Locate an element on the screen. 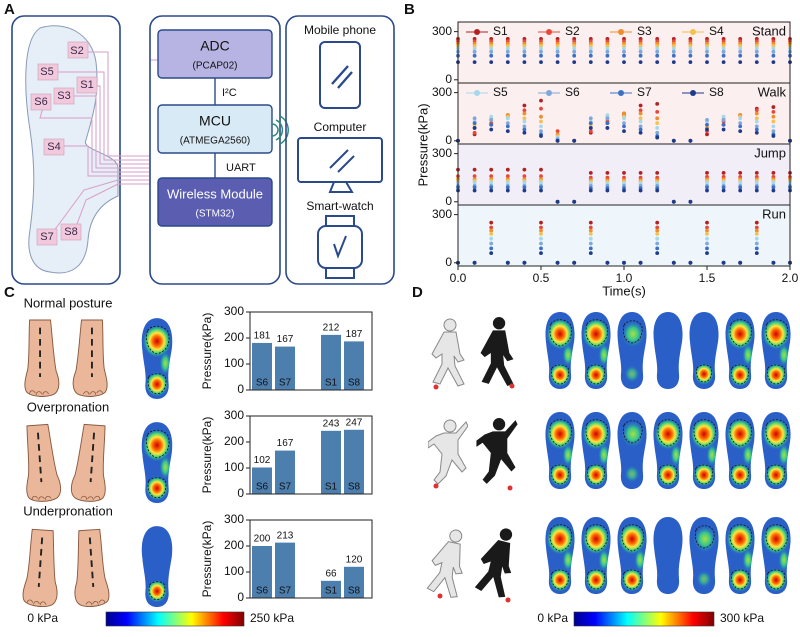 The image size is (800, 637). sensor-label: S8 is located at coordinates (70, 232).